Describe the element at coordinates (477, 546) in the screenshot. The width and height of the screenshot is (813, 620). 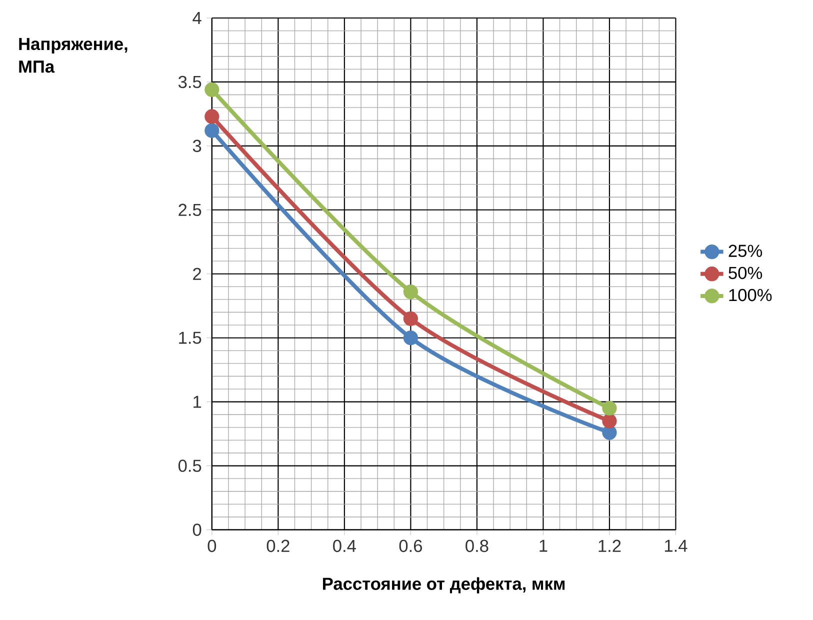
I see `x-tick-label: 0.8` at that location.